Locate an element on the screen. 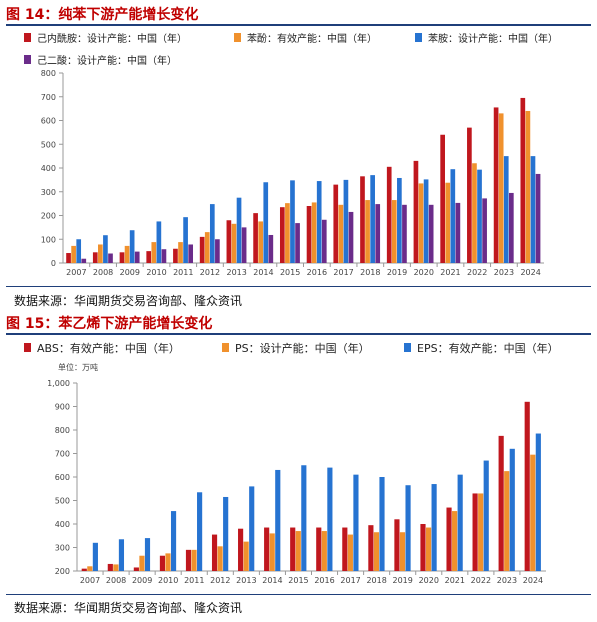  legend-item: PS：设计产能：中国（年） is located at coordinates (296, 348).